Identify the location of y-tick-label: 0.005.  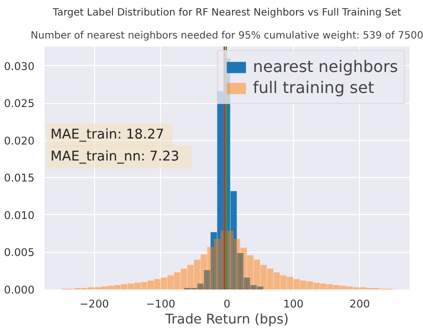
(19, 253).